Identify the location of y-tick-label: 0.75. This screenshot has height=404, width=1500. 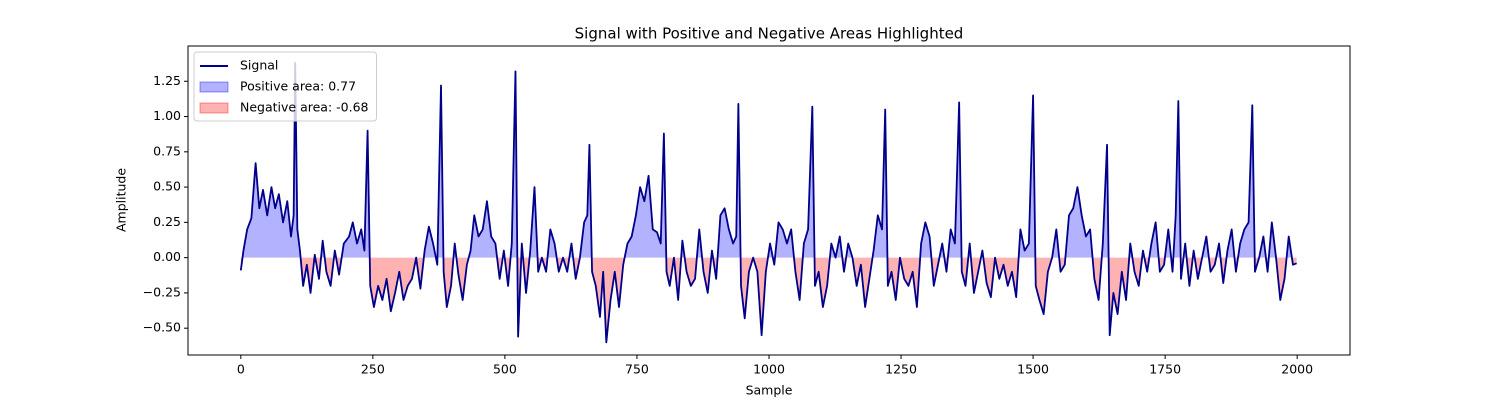
(167, 150).